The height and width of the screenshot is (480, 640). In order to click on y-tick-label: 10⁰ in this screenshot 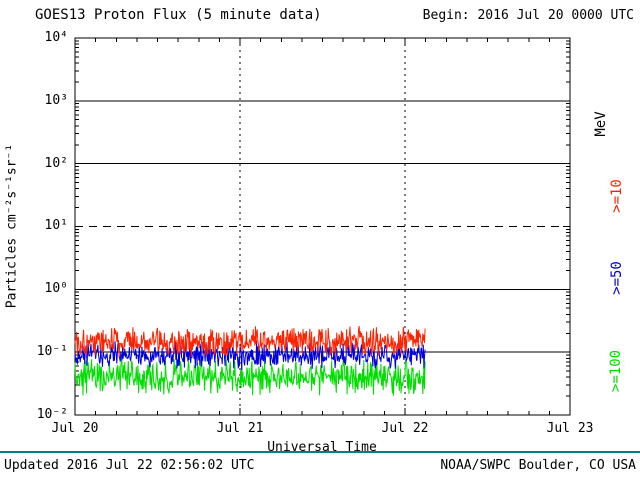, I will do `click(56, 288)`.